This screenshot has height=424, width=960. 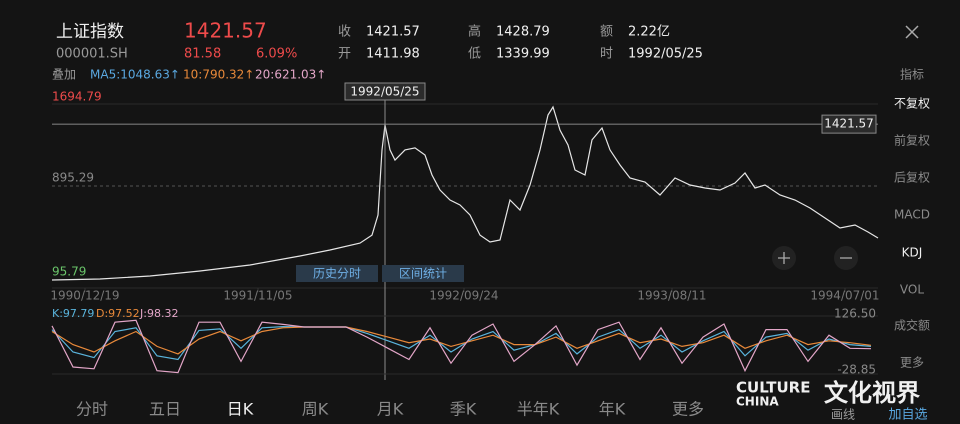 What do you see at coordinates (784, 258) in the screenshot?
I see `zoom-in` at bounding box center [784, 258].